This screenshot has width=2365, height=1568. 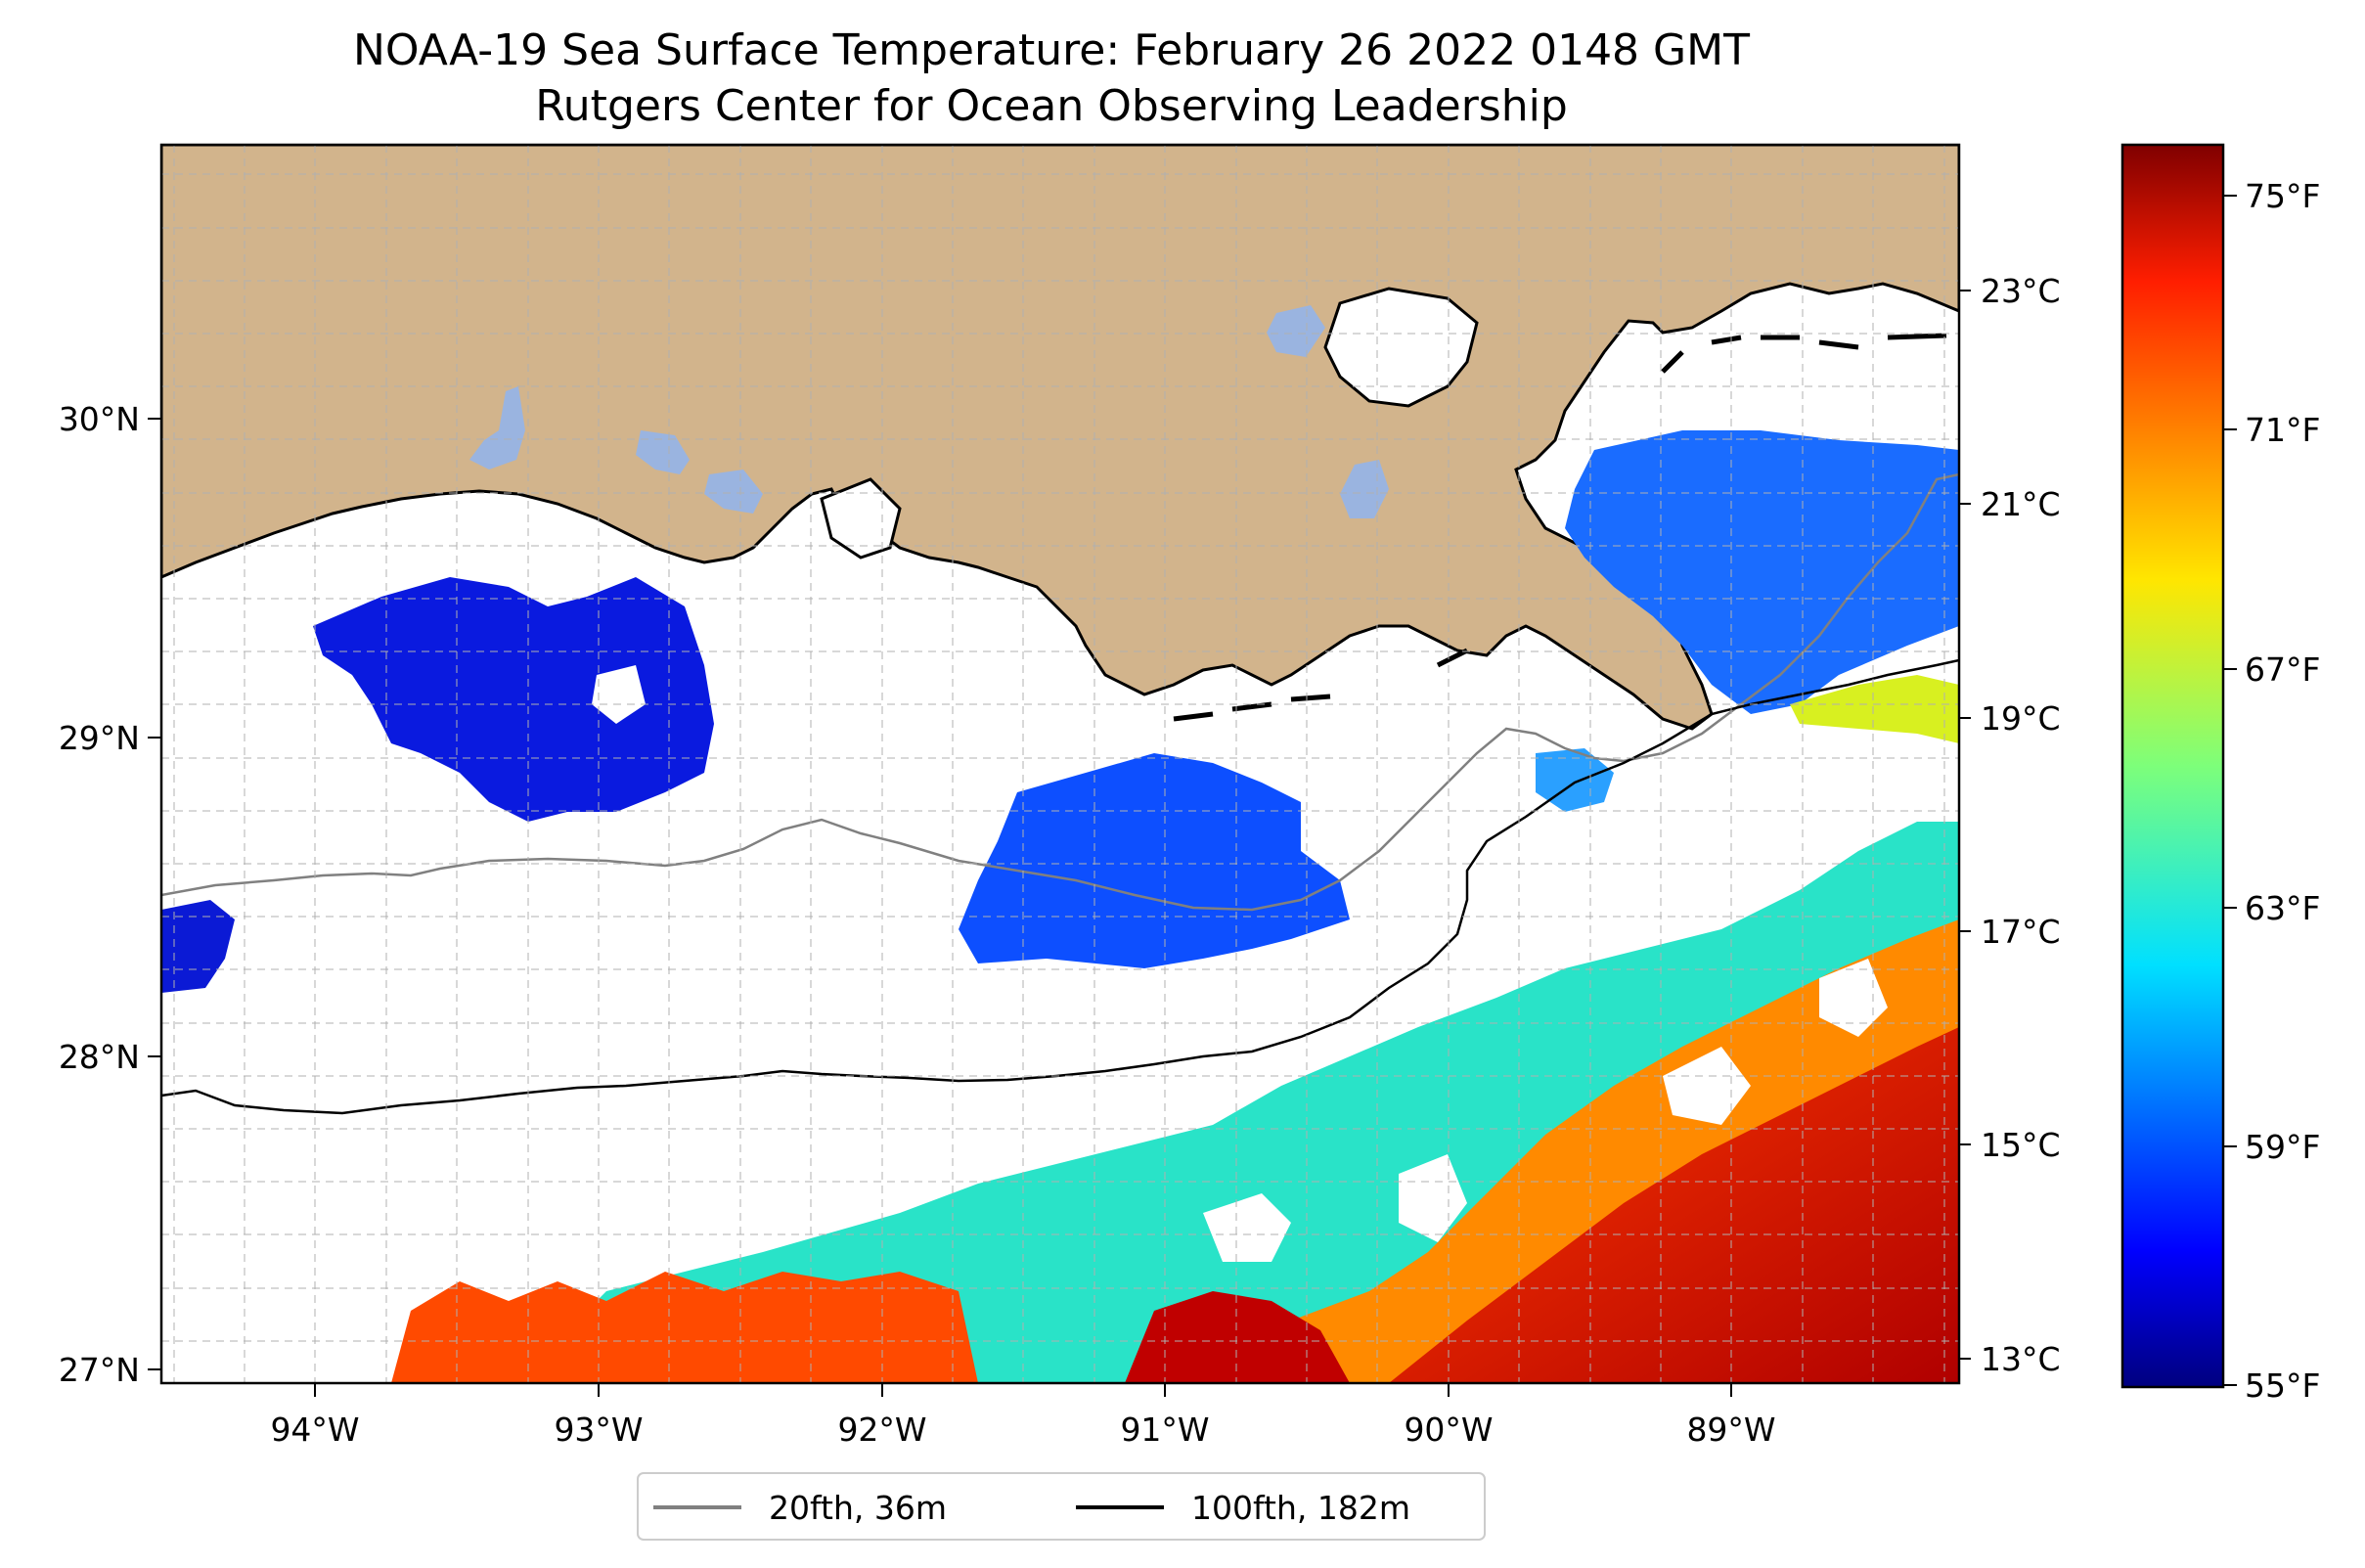 I want to click on celsius-tick-label: 21°C, so click(x=2021, y=504).